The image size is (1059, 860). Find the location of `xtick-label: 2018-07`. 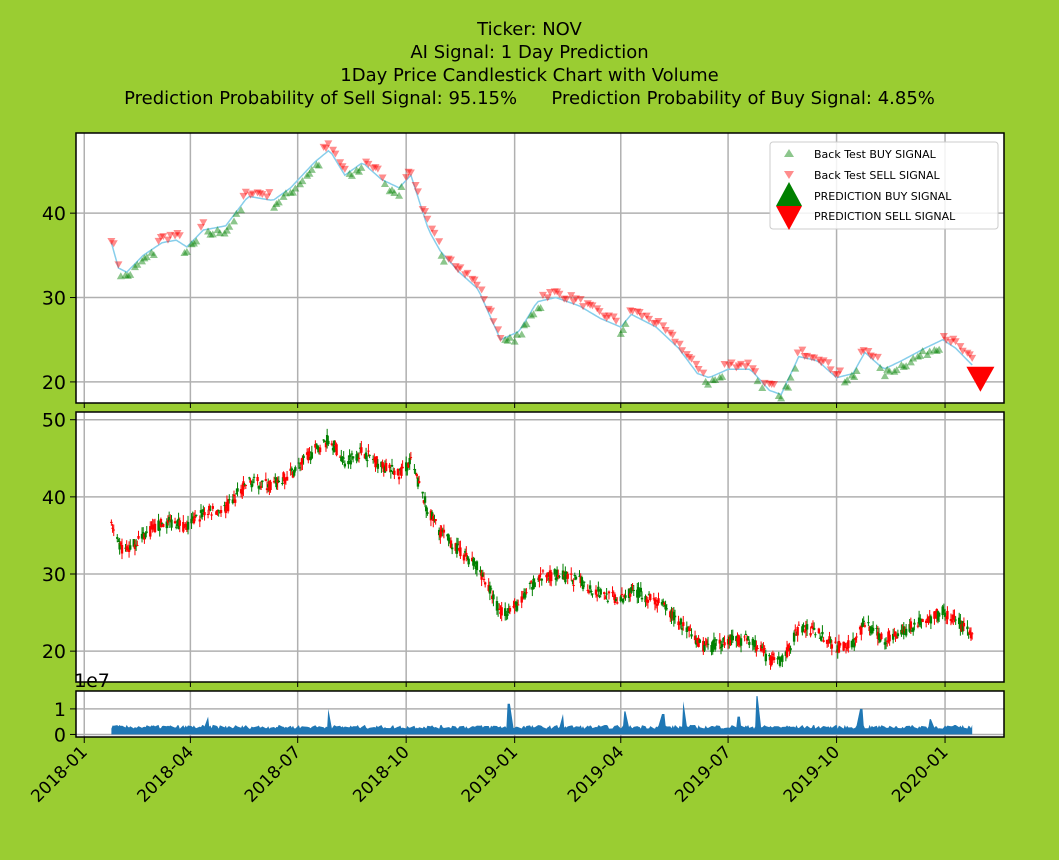

xtick-label: 2018-07 is located at coordinates (273, 774).